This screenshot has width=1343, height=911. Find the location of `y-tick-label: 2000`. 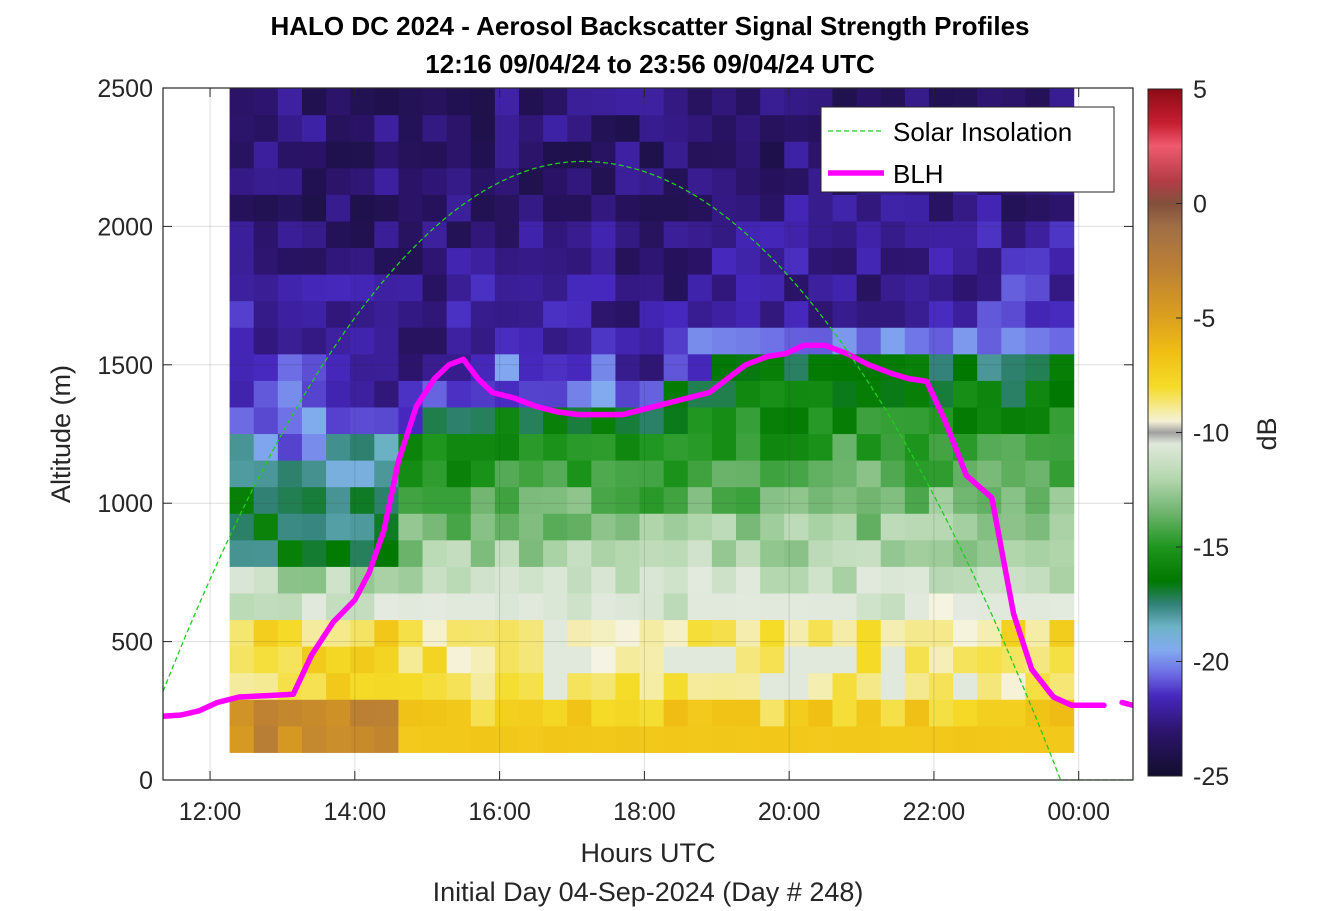

y-tick-label: 2000 is located at coordinates (125, 227).